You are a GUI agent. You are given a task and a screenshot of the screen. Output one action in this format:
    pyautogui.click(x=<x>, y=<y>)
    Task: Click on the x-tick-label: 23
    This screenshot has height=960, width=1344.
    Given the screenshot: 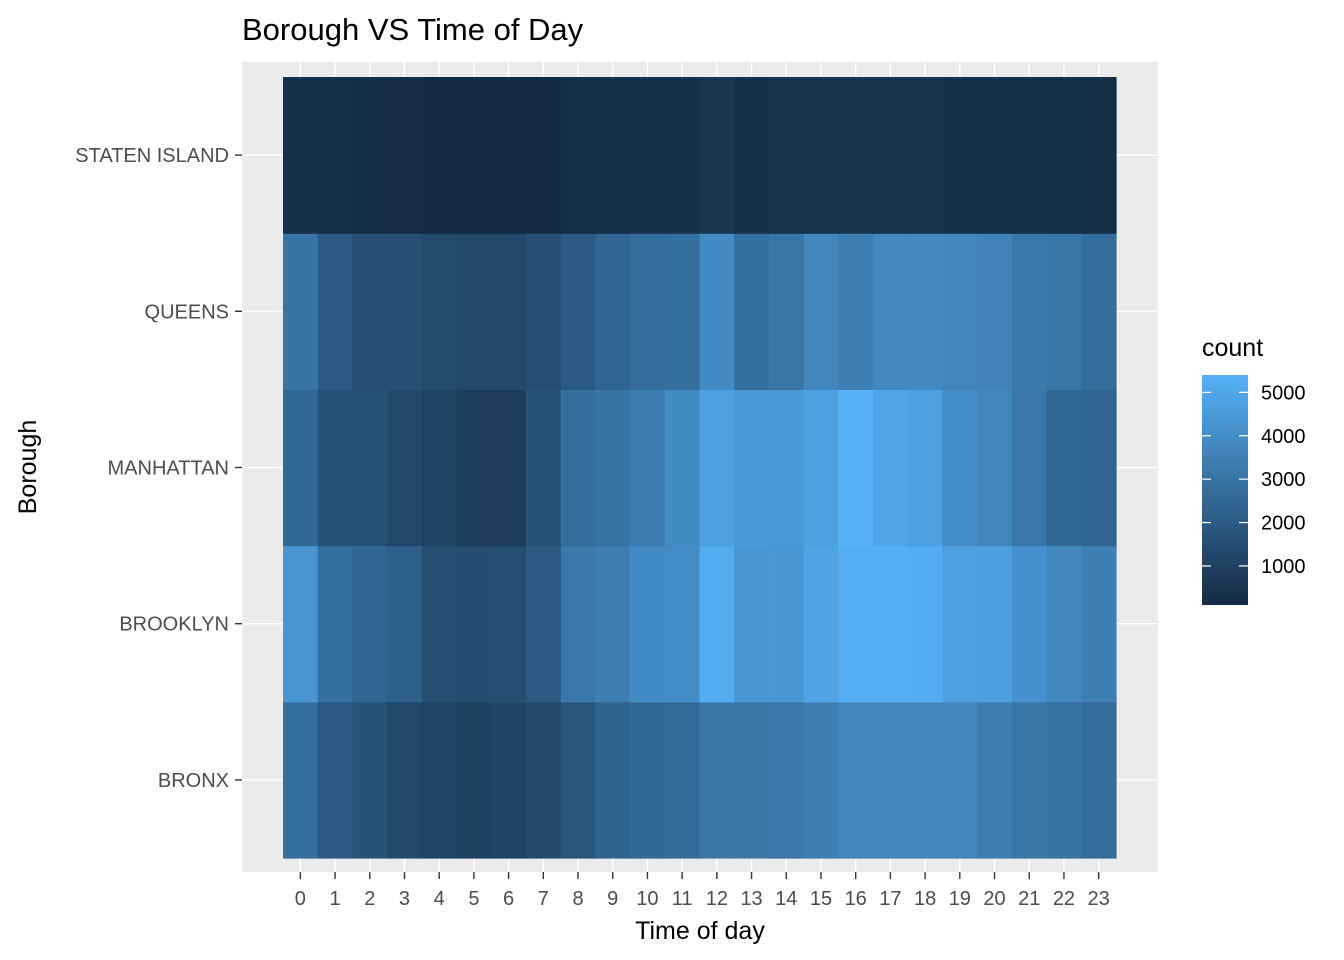 What is the action you would take?
    pyautogui.click(x=1099, y=899)
    